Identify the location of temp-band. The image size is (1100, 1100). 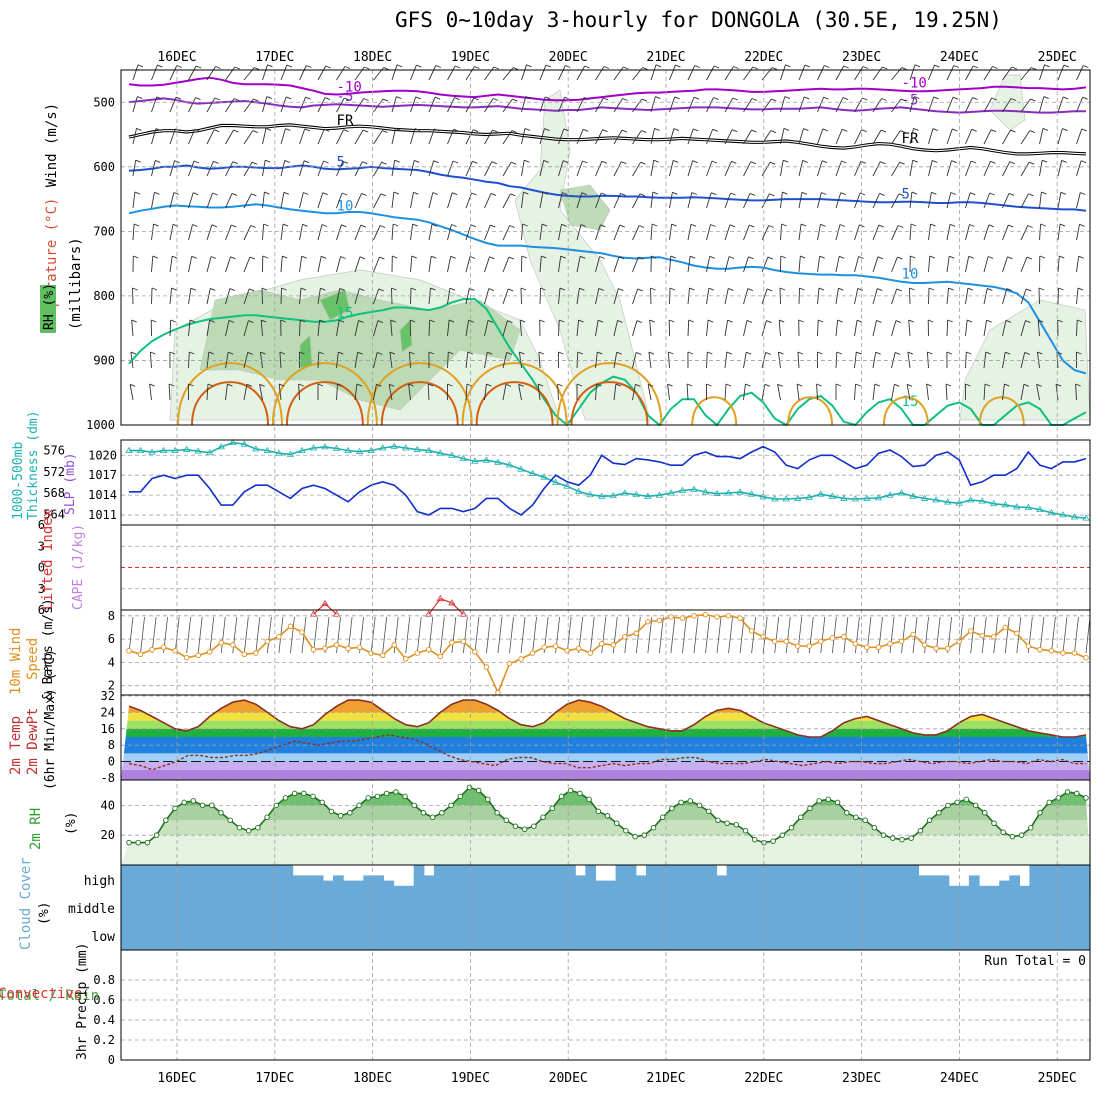
(605, 716).